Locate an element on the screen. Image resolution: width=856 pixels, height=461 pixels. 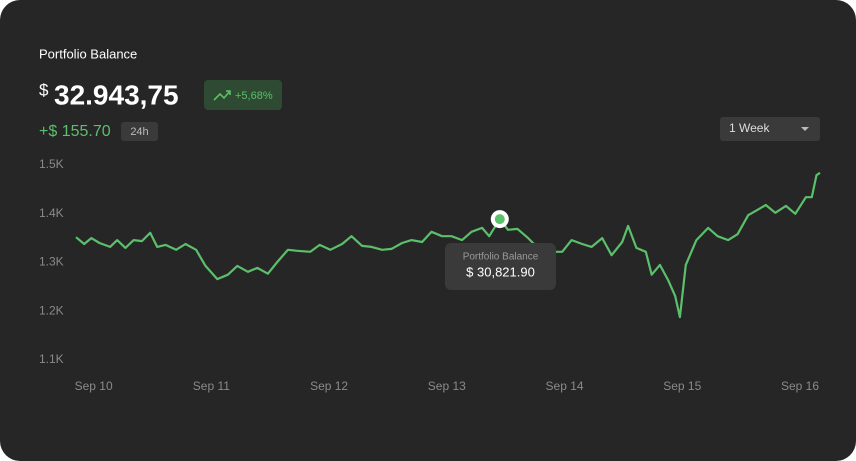
y-tick-label: 1.3K is located at coordinates (51, 262).